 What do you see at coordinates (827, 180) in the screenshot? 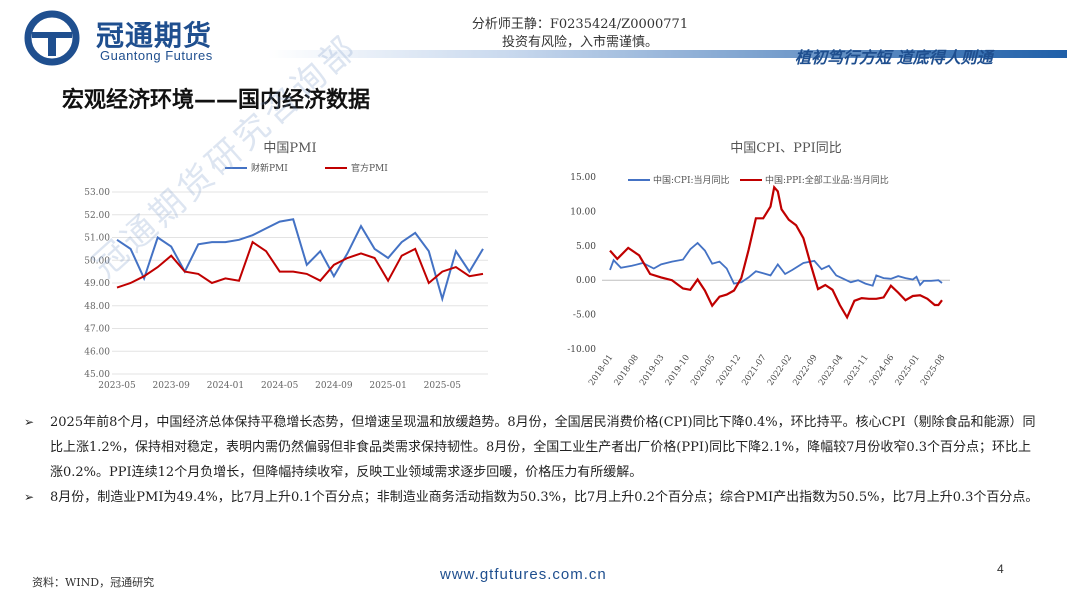
I see `legend-label: 中国:PPI:全部工业品:当月同比` at bounding box center [827, 180].